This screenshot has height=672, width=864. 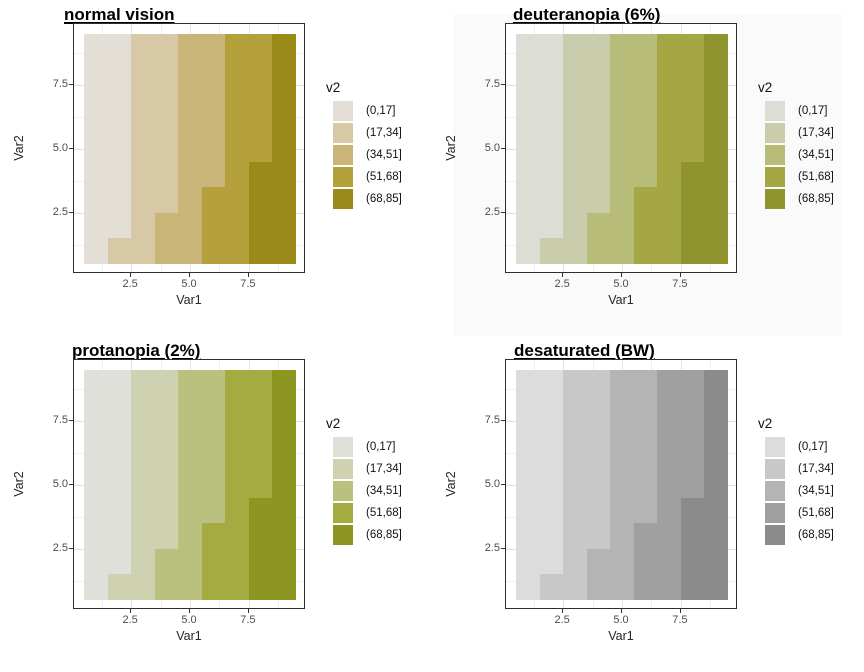 What do you see at coordinates (680, 284) in the screenshot?
I see `x-axis-tick-label: 7.5` at bounding box center [680, 284].